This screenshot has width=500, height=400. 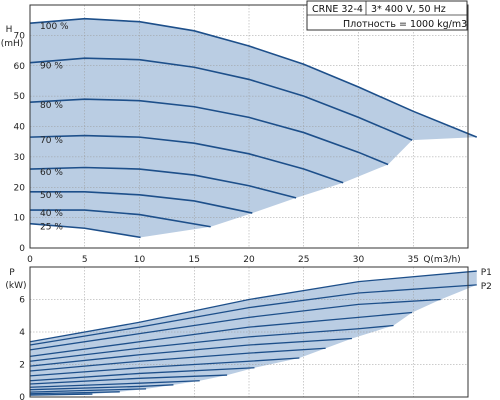 What do you see at coordinates (51, 173) in the screenshot?
I see `head-curve-label: 60 %` at bounding box center [51, 173].